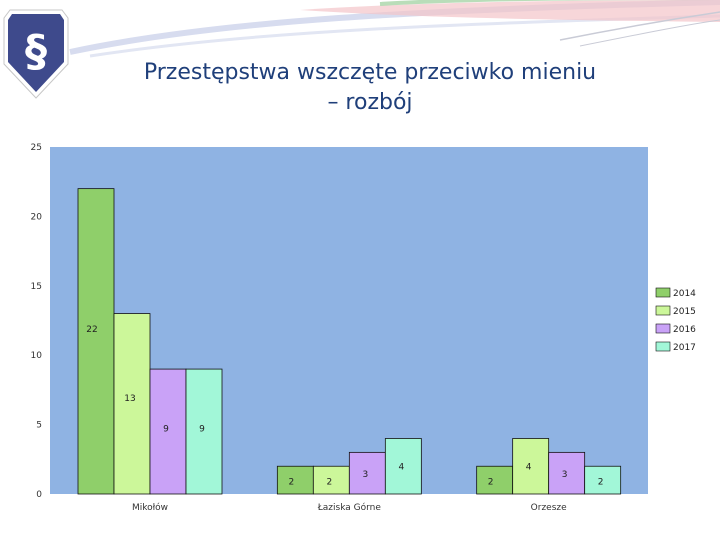 This screenshot has width=720, height=540. What do you see at coordinates (39, 495) in the screenshot?
I see `y-tick-label: 0` at bounding box center [39, 495].